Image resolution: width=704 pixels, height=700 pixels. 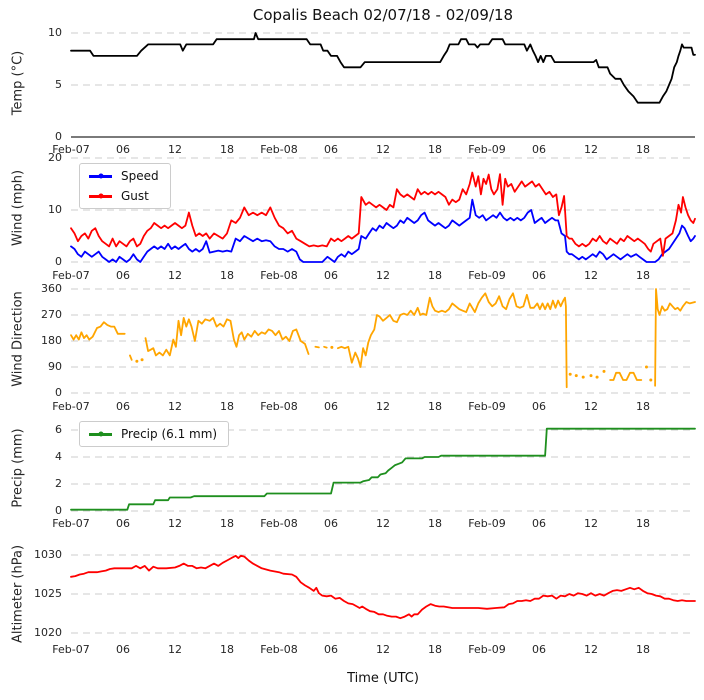 What do you see at coordinates (58, 84) in the screenshot?
I see `y-tick-label: 5` at bounding box center [58, 84].